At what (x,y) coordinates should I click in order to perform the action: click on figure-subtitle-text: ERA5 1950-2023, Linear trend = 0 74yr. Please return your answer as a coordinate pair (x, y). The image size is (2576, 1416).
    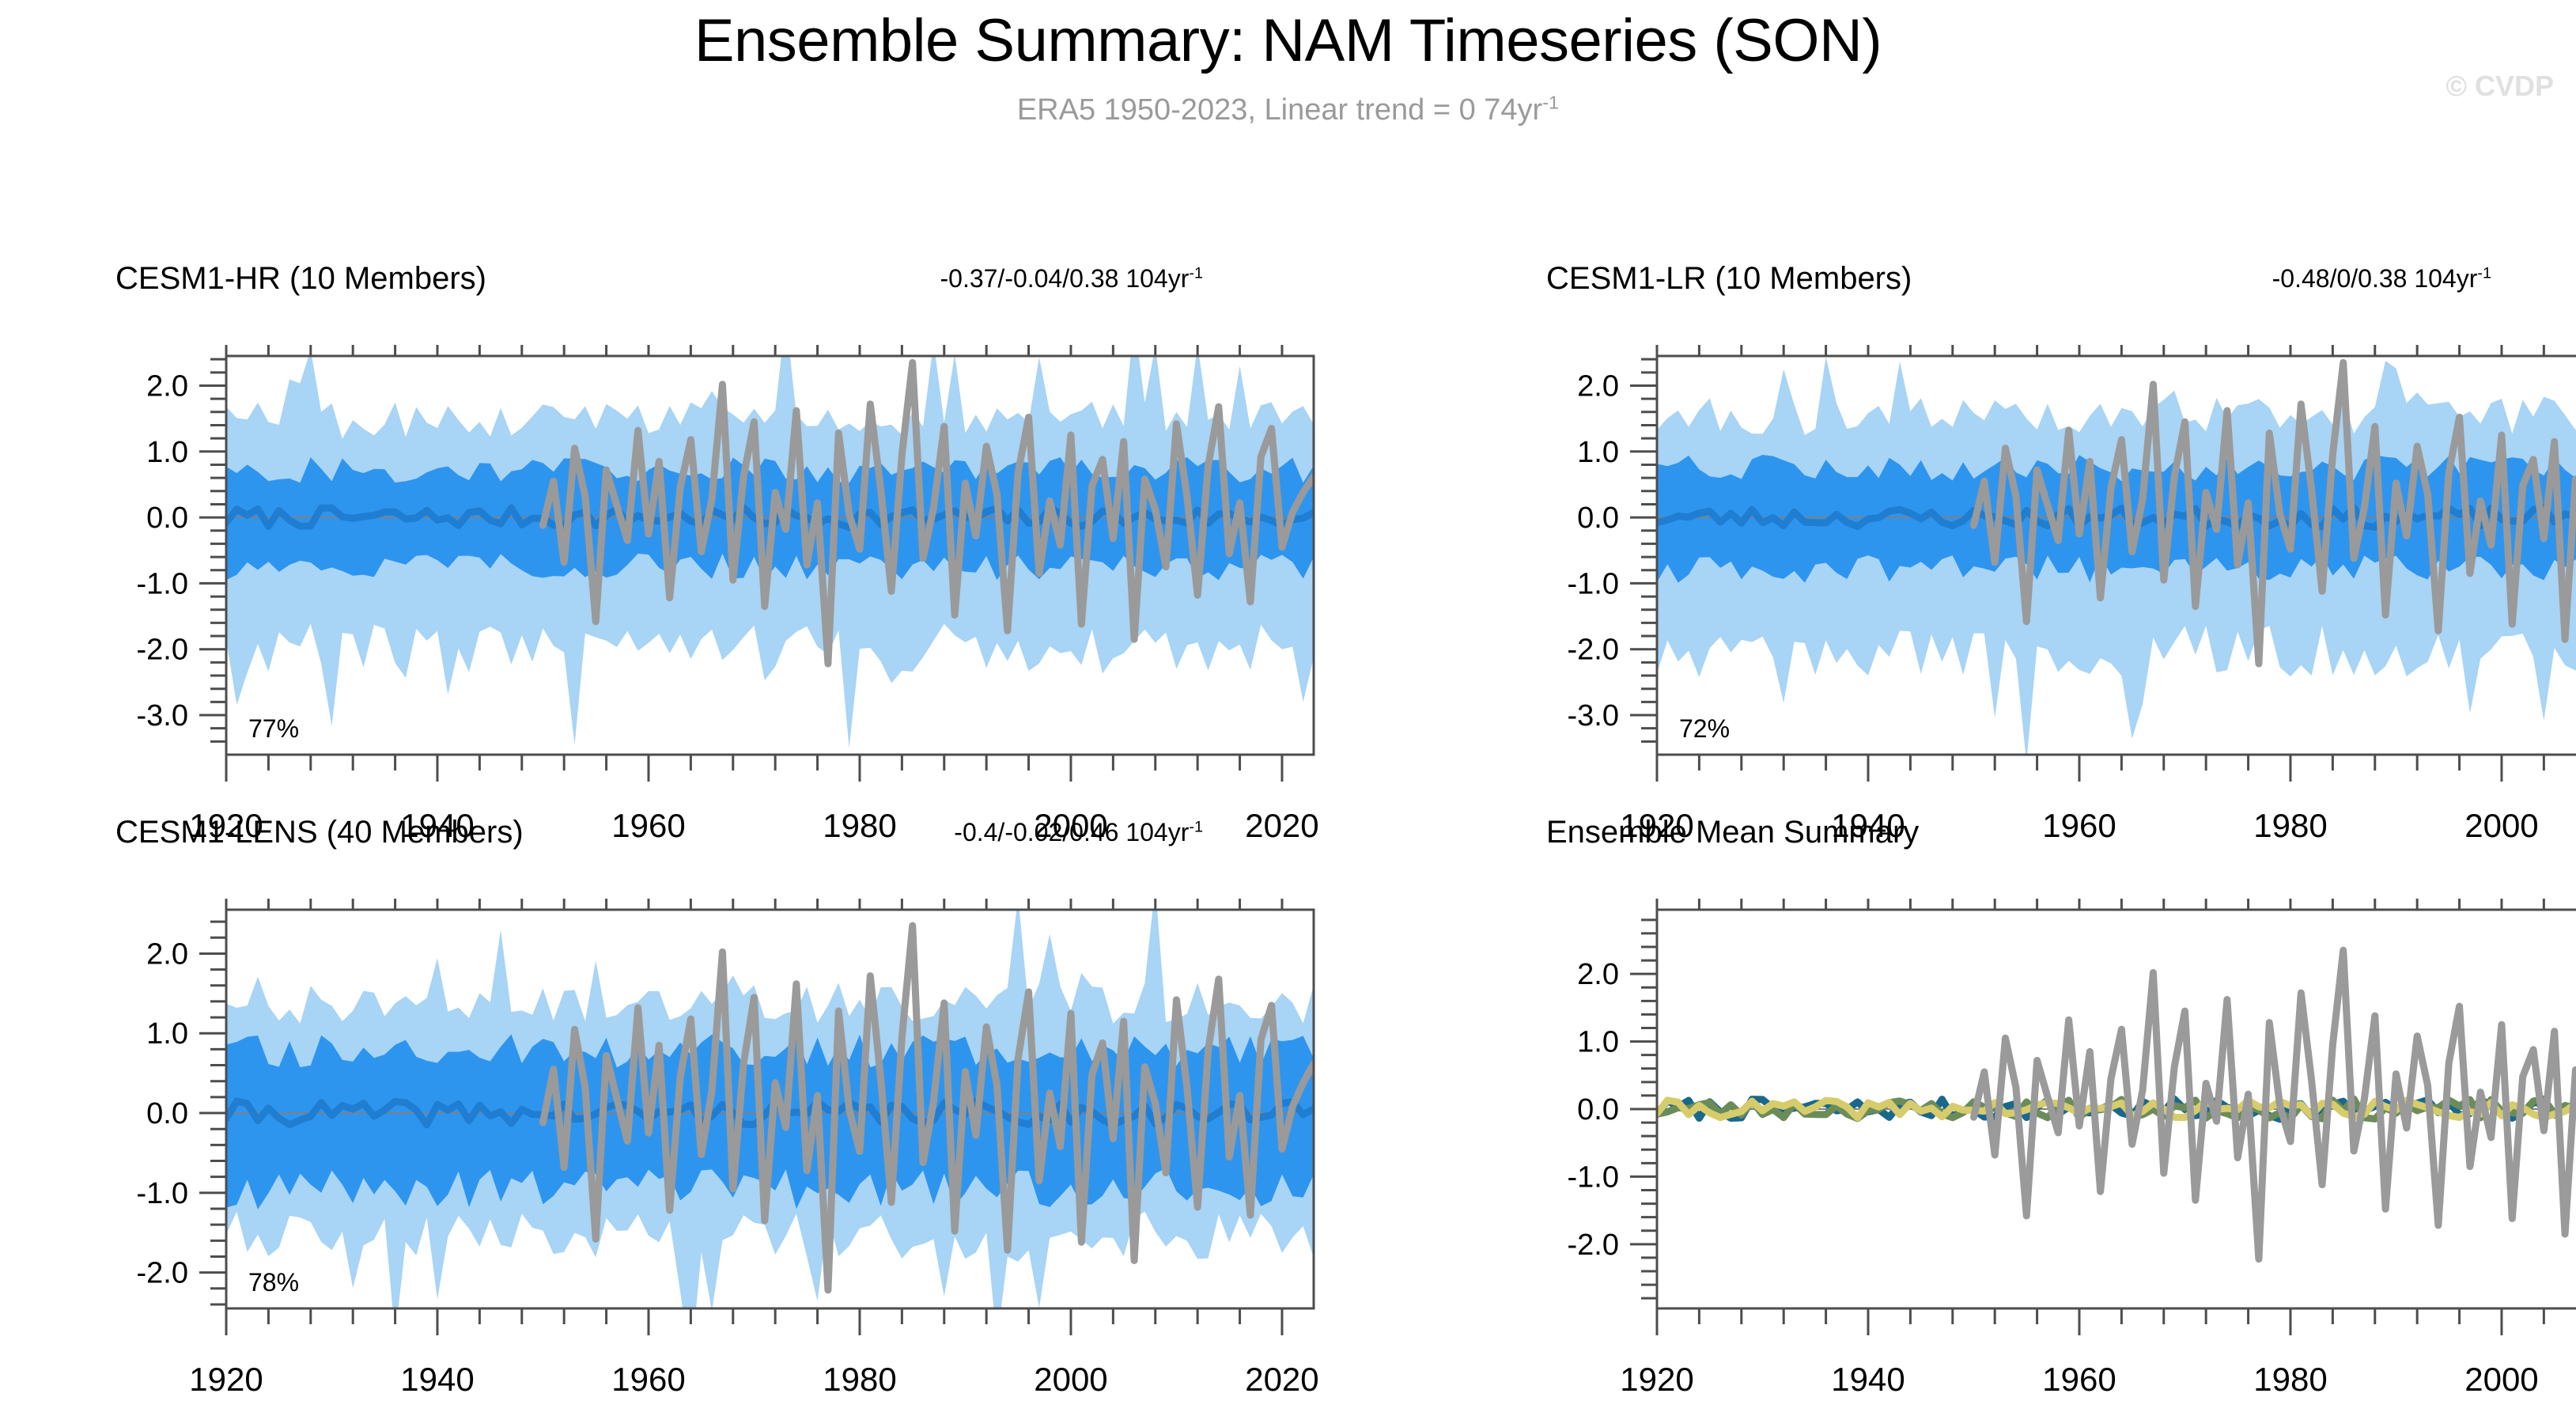
    Looking at the image, I should click on (1279, 110).